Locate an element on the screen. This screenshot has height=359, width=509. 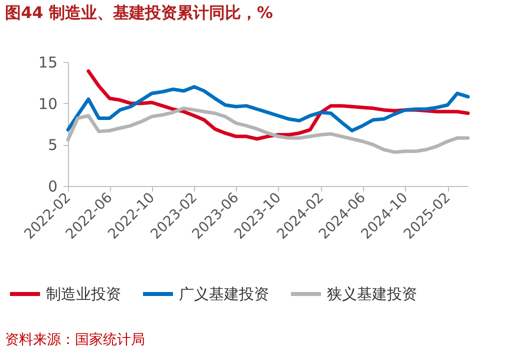
text: 资料来源：国家统计局 is located at coordinates (75, 340).